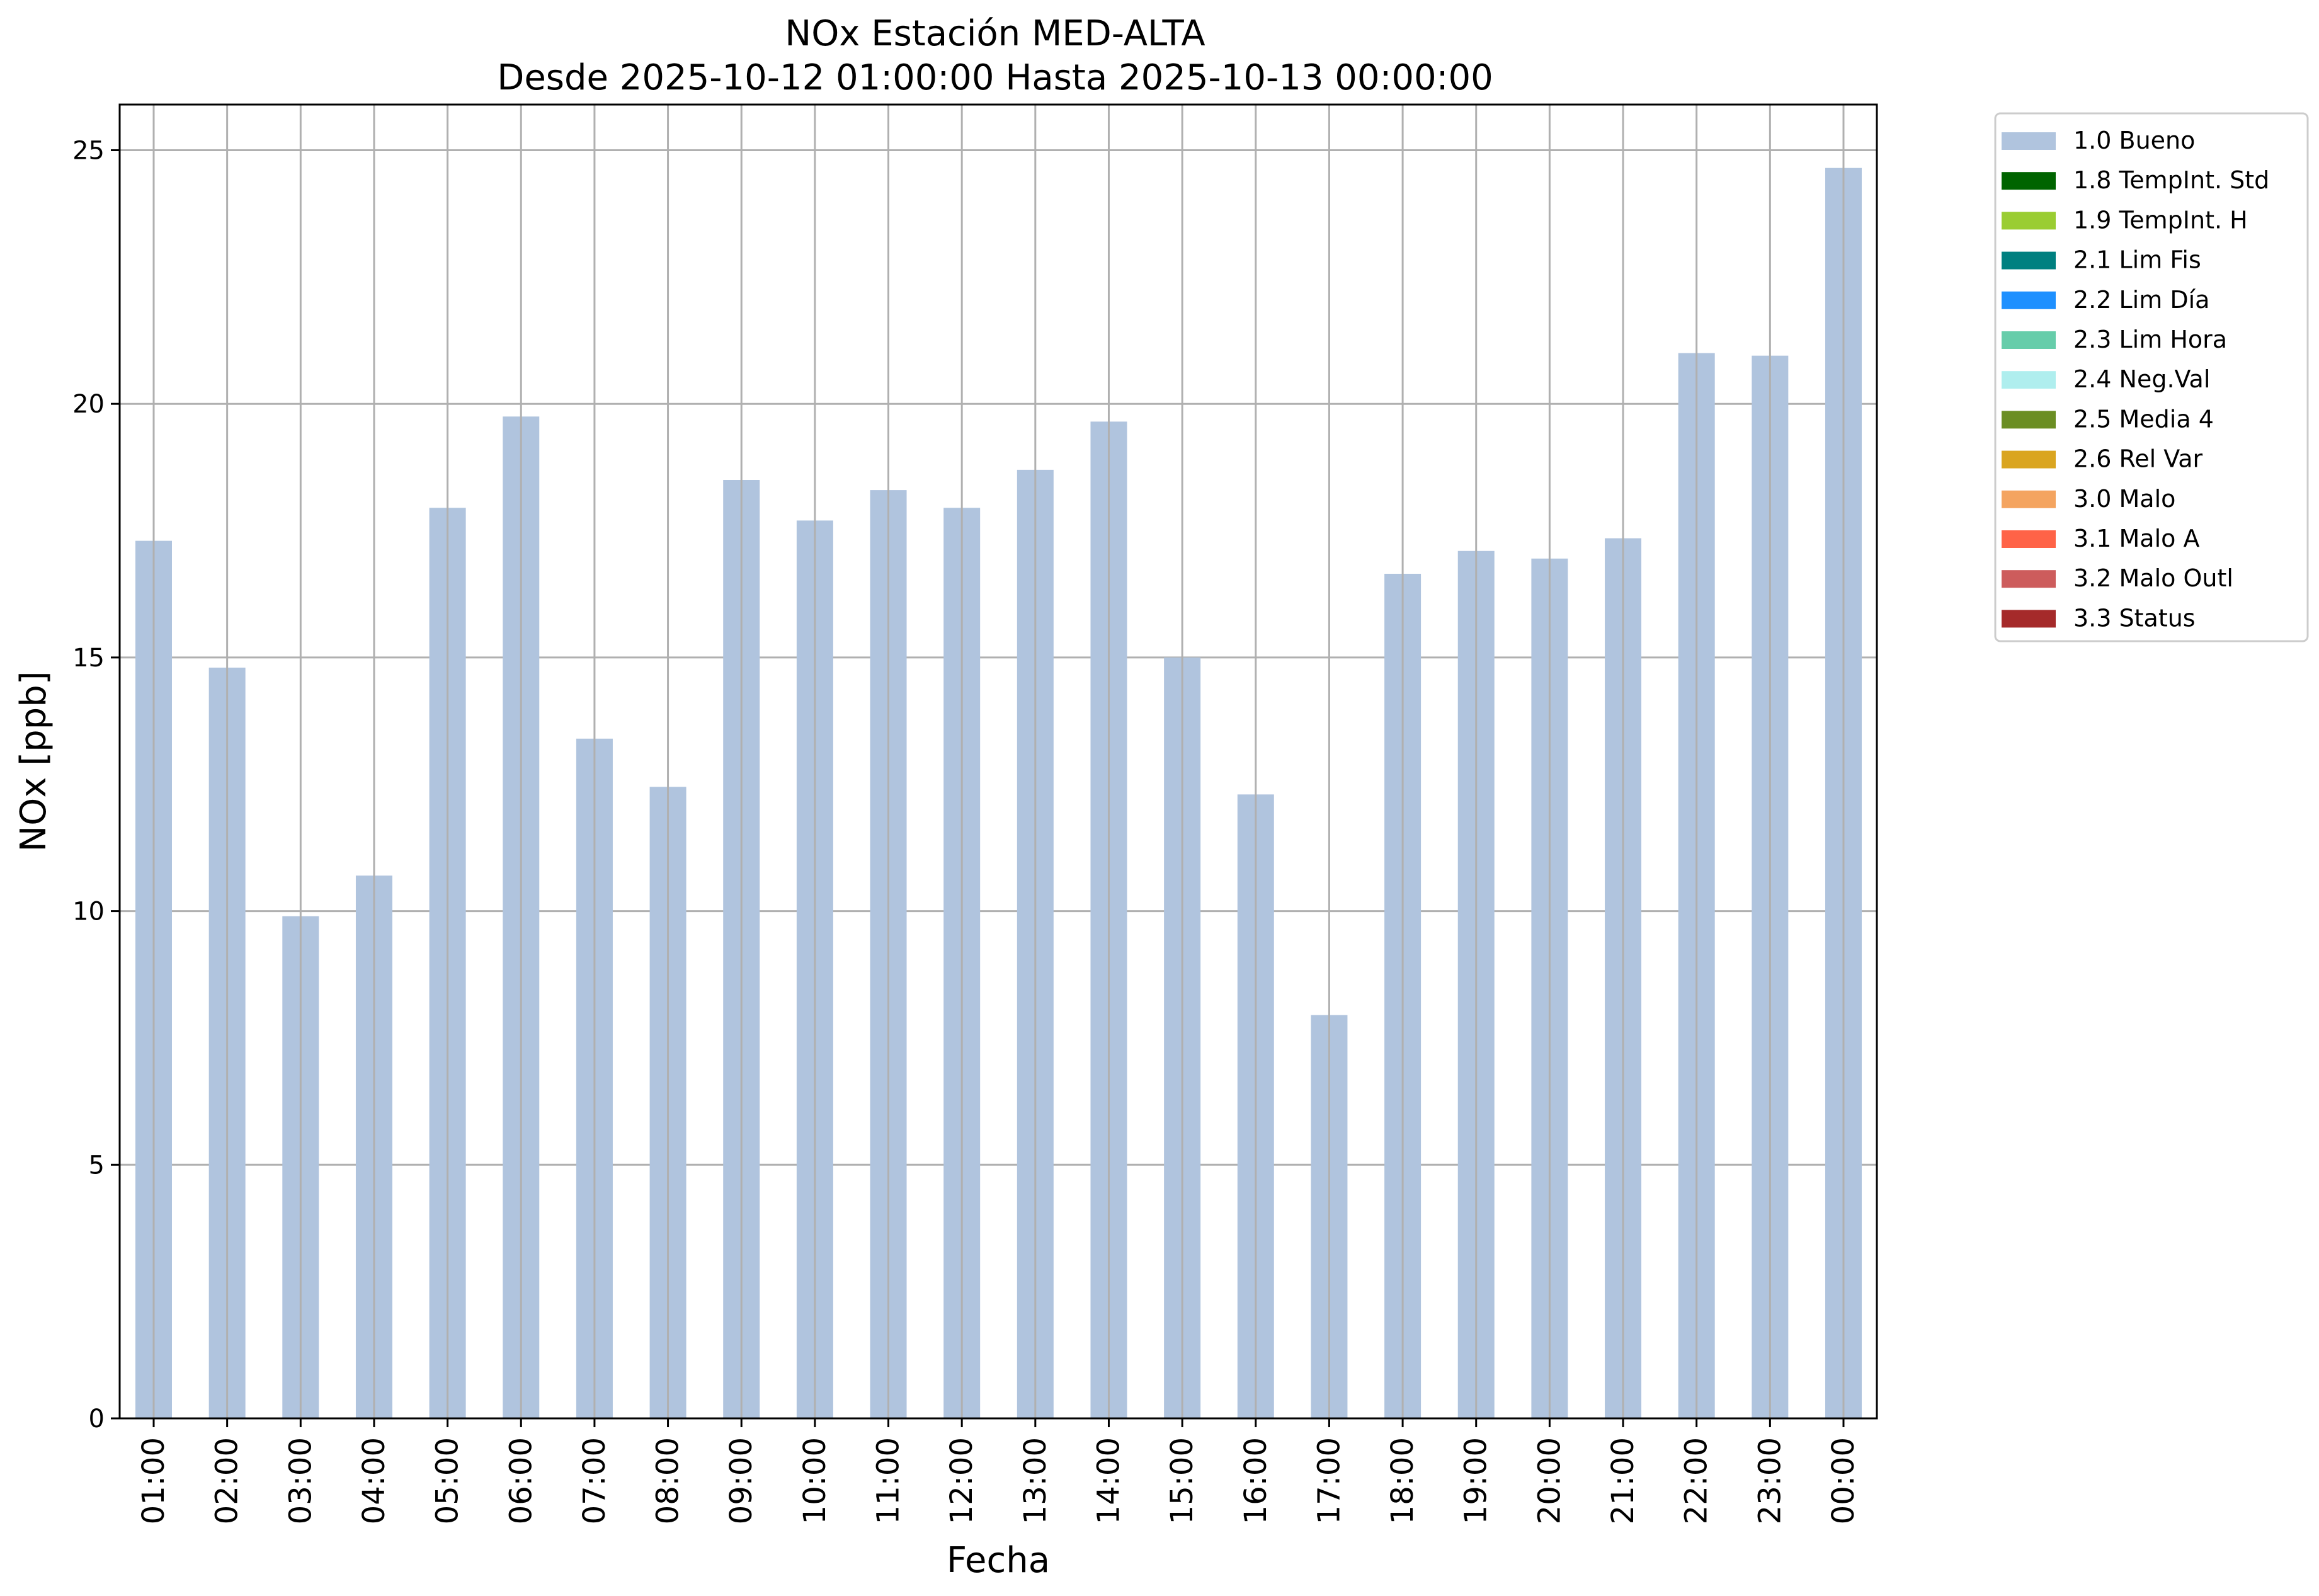  Describe the element at coordinates (2141, 379) in the screenshot. I see `legend-label: 2.4 Neg.Val` at that location.